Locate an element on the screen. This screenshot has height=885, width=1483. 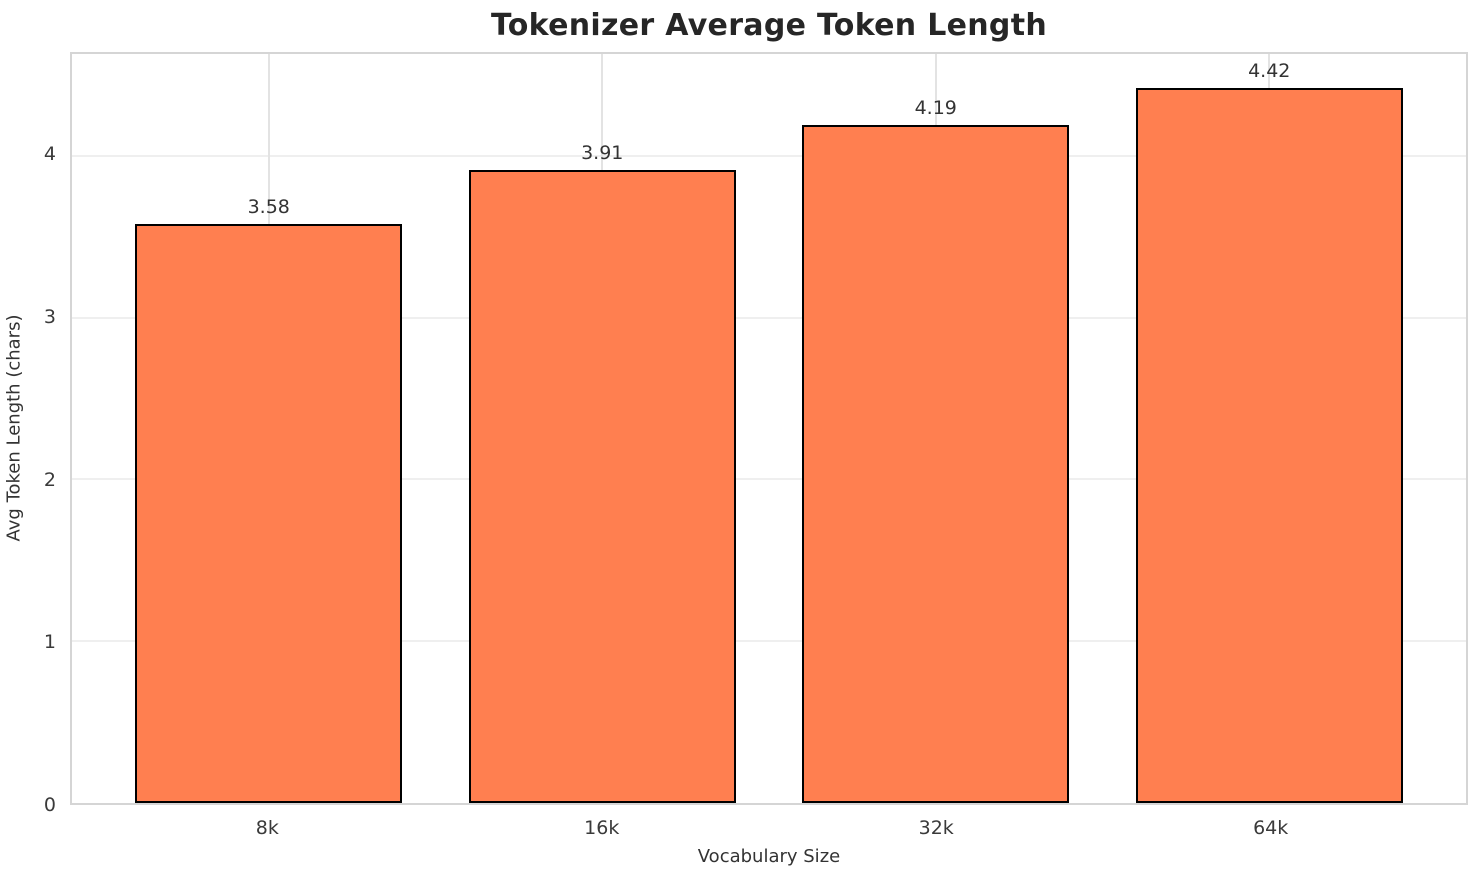
bar-64k is located at coordinates (1269, 445).